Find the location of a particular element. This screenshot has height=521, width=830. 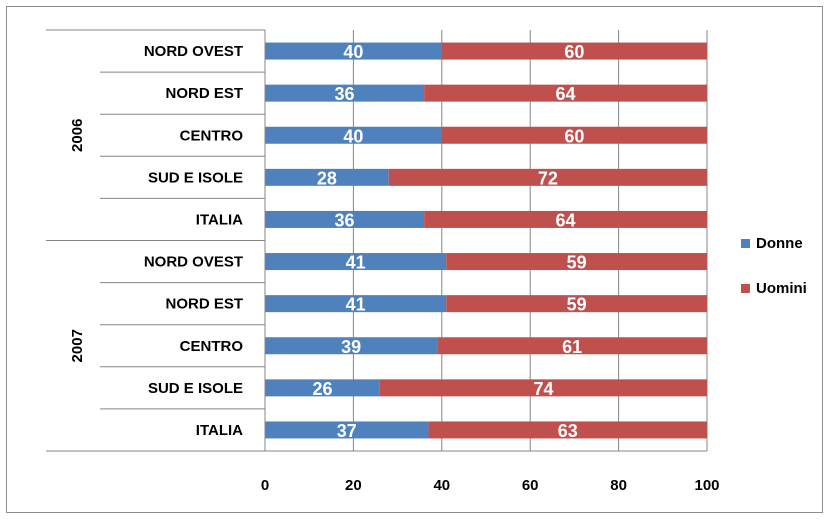

group-label: 2007 is located at coordinates (77, 345).